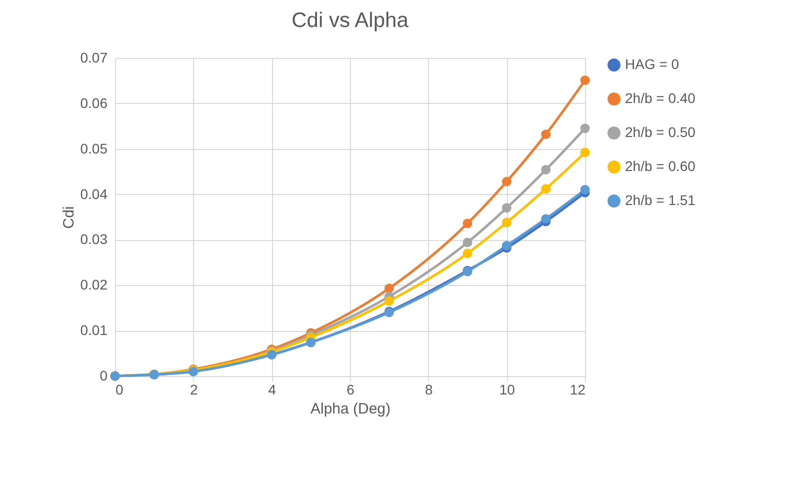 The height and width of the screenshot is (501, 793). I want to click on y-tick-label: 0.04, so click(94, 194).